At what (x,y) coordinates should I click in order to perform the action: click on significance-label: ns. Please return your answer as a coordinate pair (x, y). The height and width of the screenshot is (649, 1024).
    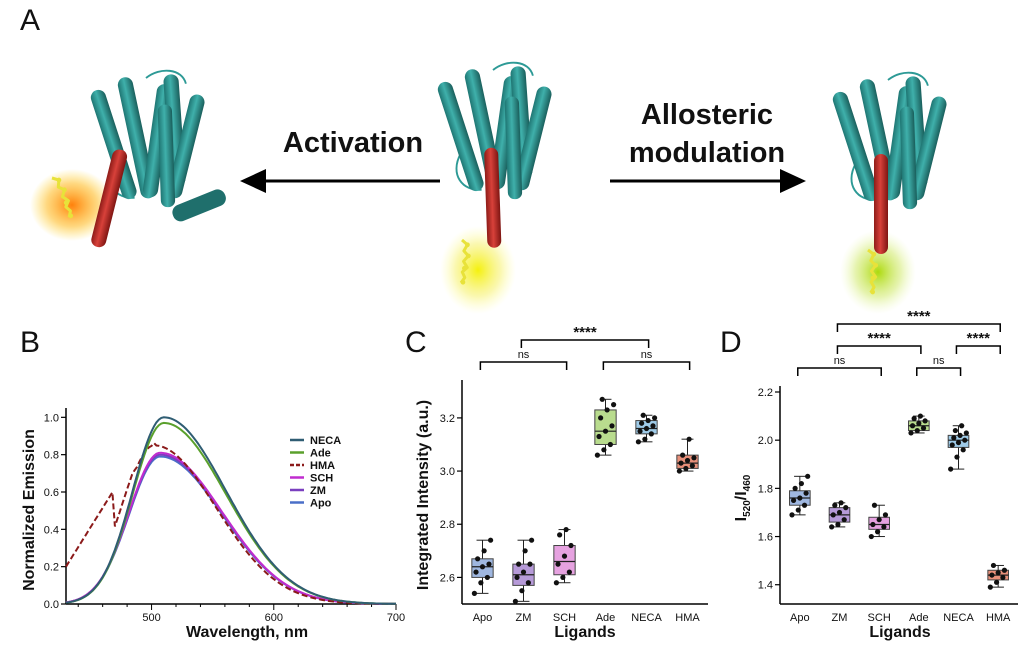
    Looking at the image, I should click on (647, 355).